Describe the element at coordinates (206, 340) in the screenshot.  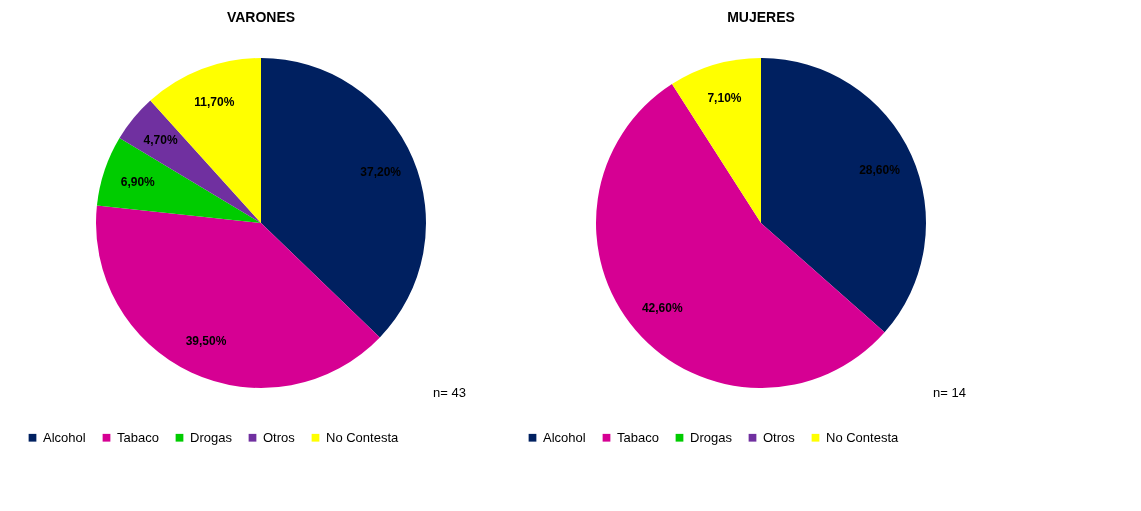
I see `data-label: 39,50%` at that location.